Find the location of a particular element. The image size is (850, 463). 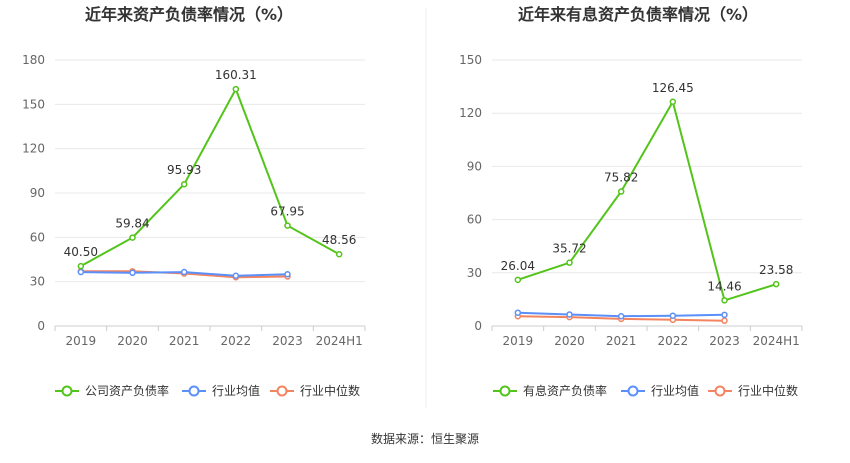

chart-title: 近年来资产负债率情况（%） is located at coordinates (189, 14).